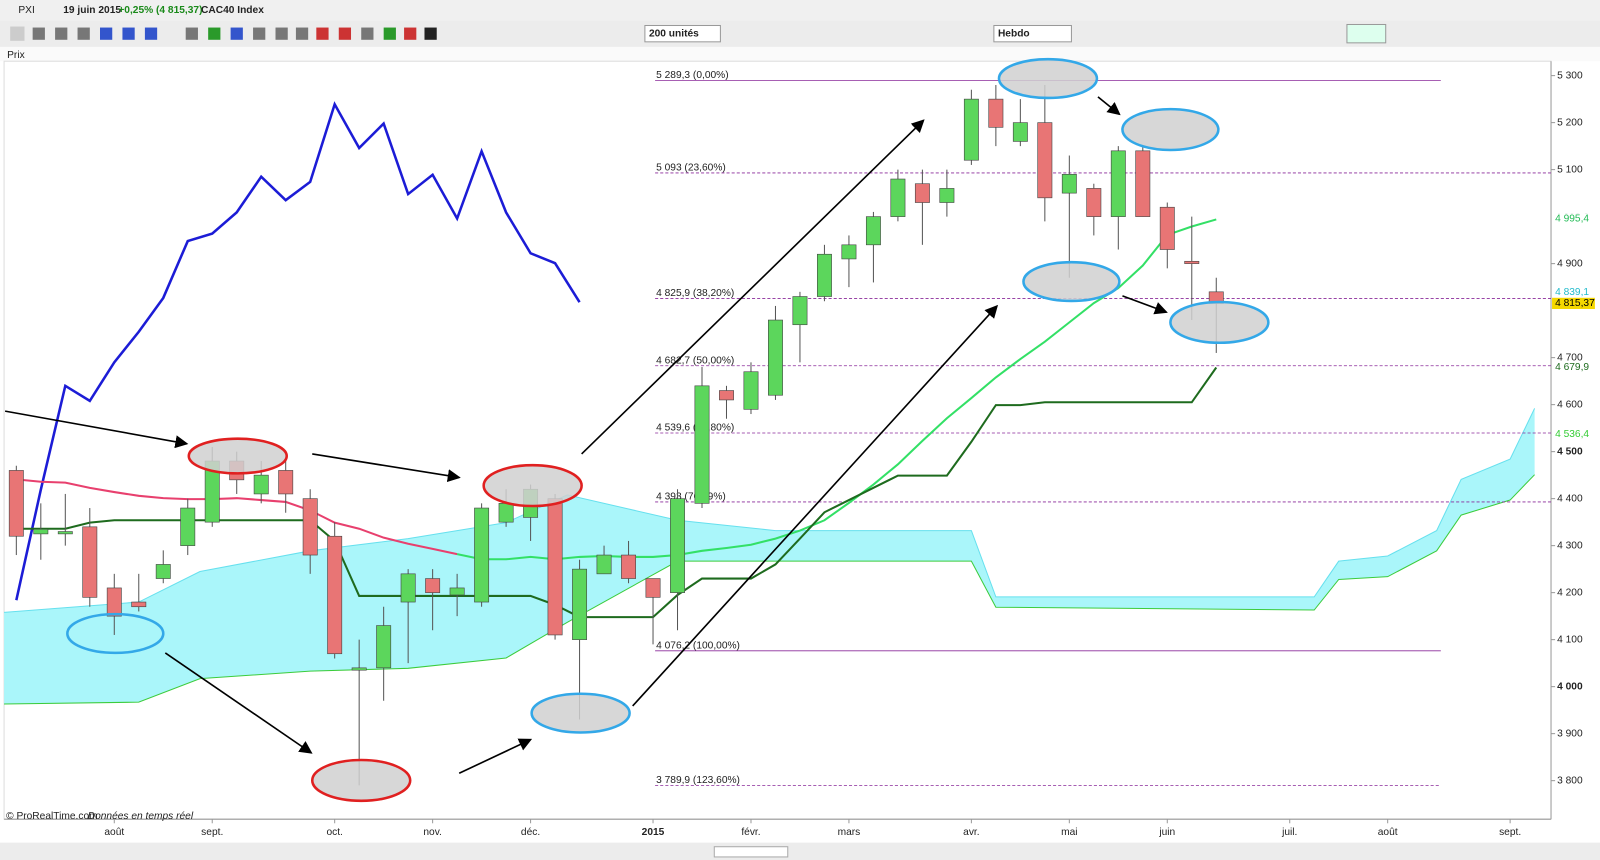  What do you see at coordinates (1570, 451) in the screenshot?
I see `y-tick-label: 4 500` at bounding box center [1570, 451].